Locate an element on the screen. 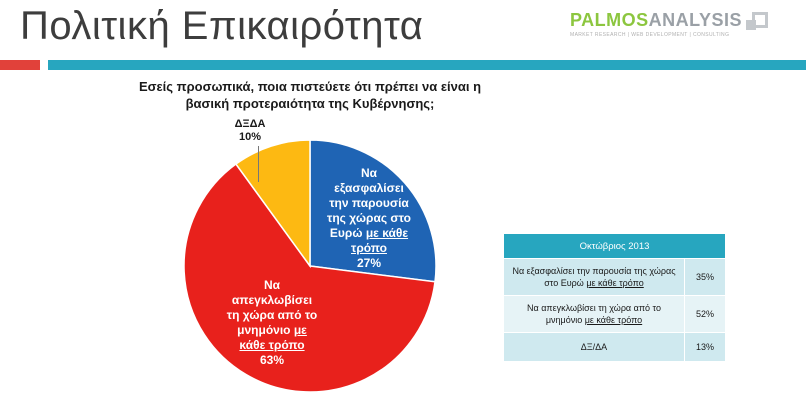 This screenshot has width=806, height=419. logo-wordmark: PALMOSANALYSIS is located at coordinates (656, 20).